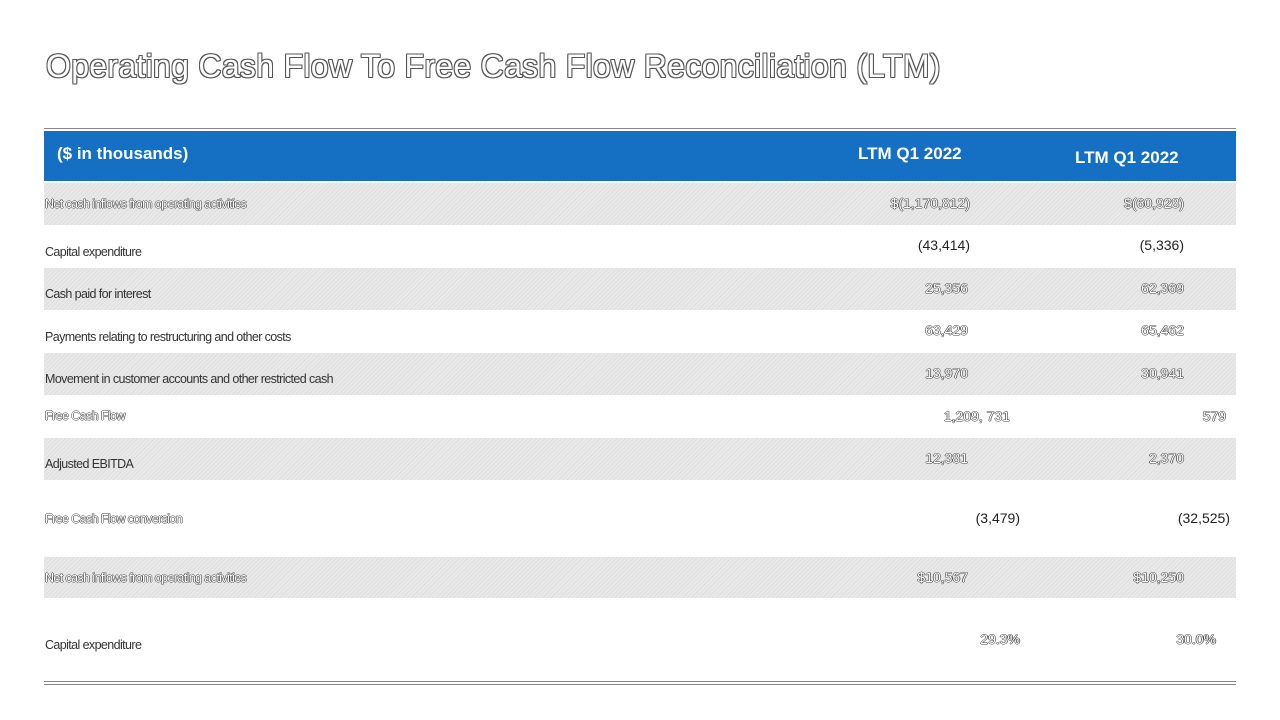  I want to click on row-value-col1: (3,479), so click(997, 518).